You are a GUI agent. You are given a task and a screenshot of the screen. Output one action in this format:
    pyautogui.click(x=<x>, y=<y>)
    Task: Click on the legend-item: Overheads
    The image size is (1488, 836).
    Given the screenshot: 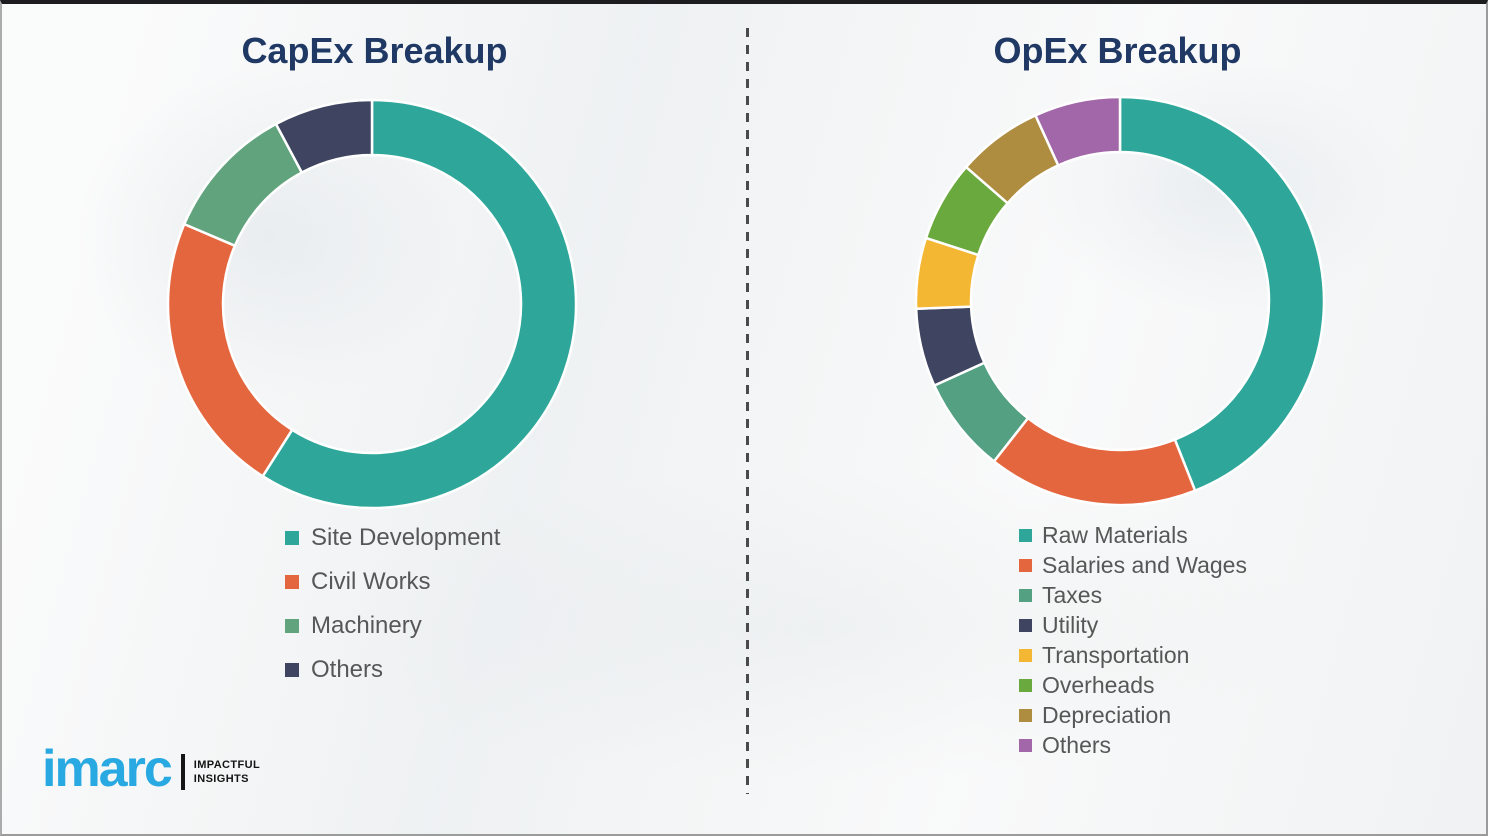 What is the action you would take?
    pyautogui.click(x=1133, y=685)
    